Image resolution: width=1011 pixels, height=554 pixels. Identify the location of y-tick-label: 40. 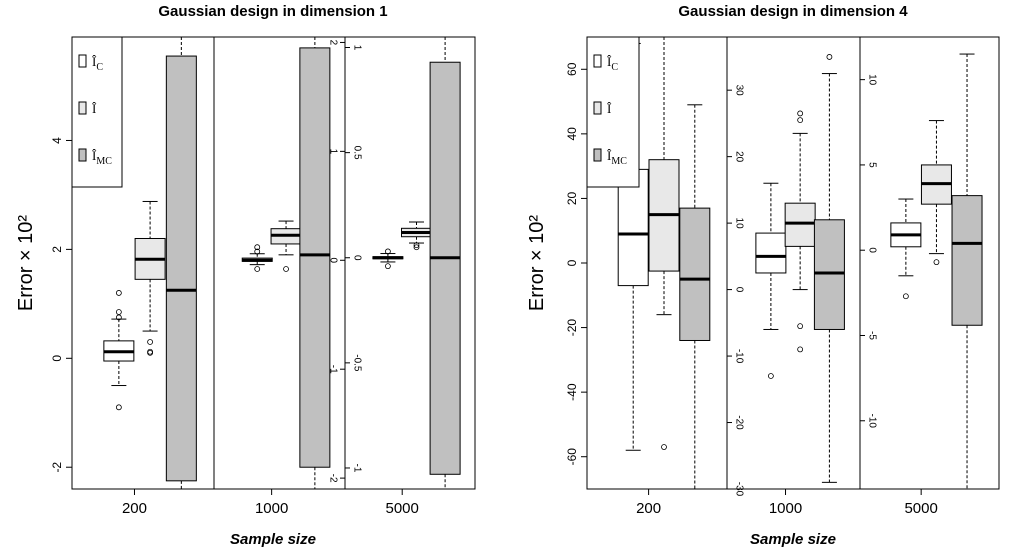
(572, 134).